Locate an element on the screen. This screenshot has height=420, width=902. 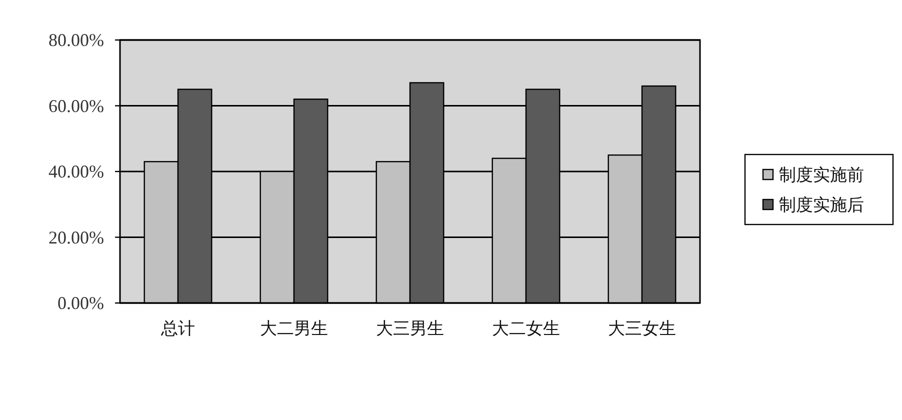
legend-label: 制度实施前 is located at coordinates (821, 176).